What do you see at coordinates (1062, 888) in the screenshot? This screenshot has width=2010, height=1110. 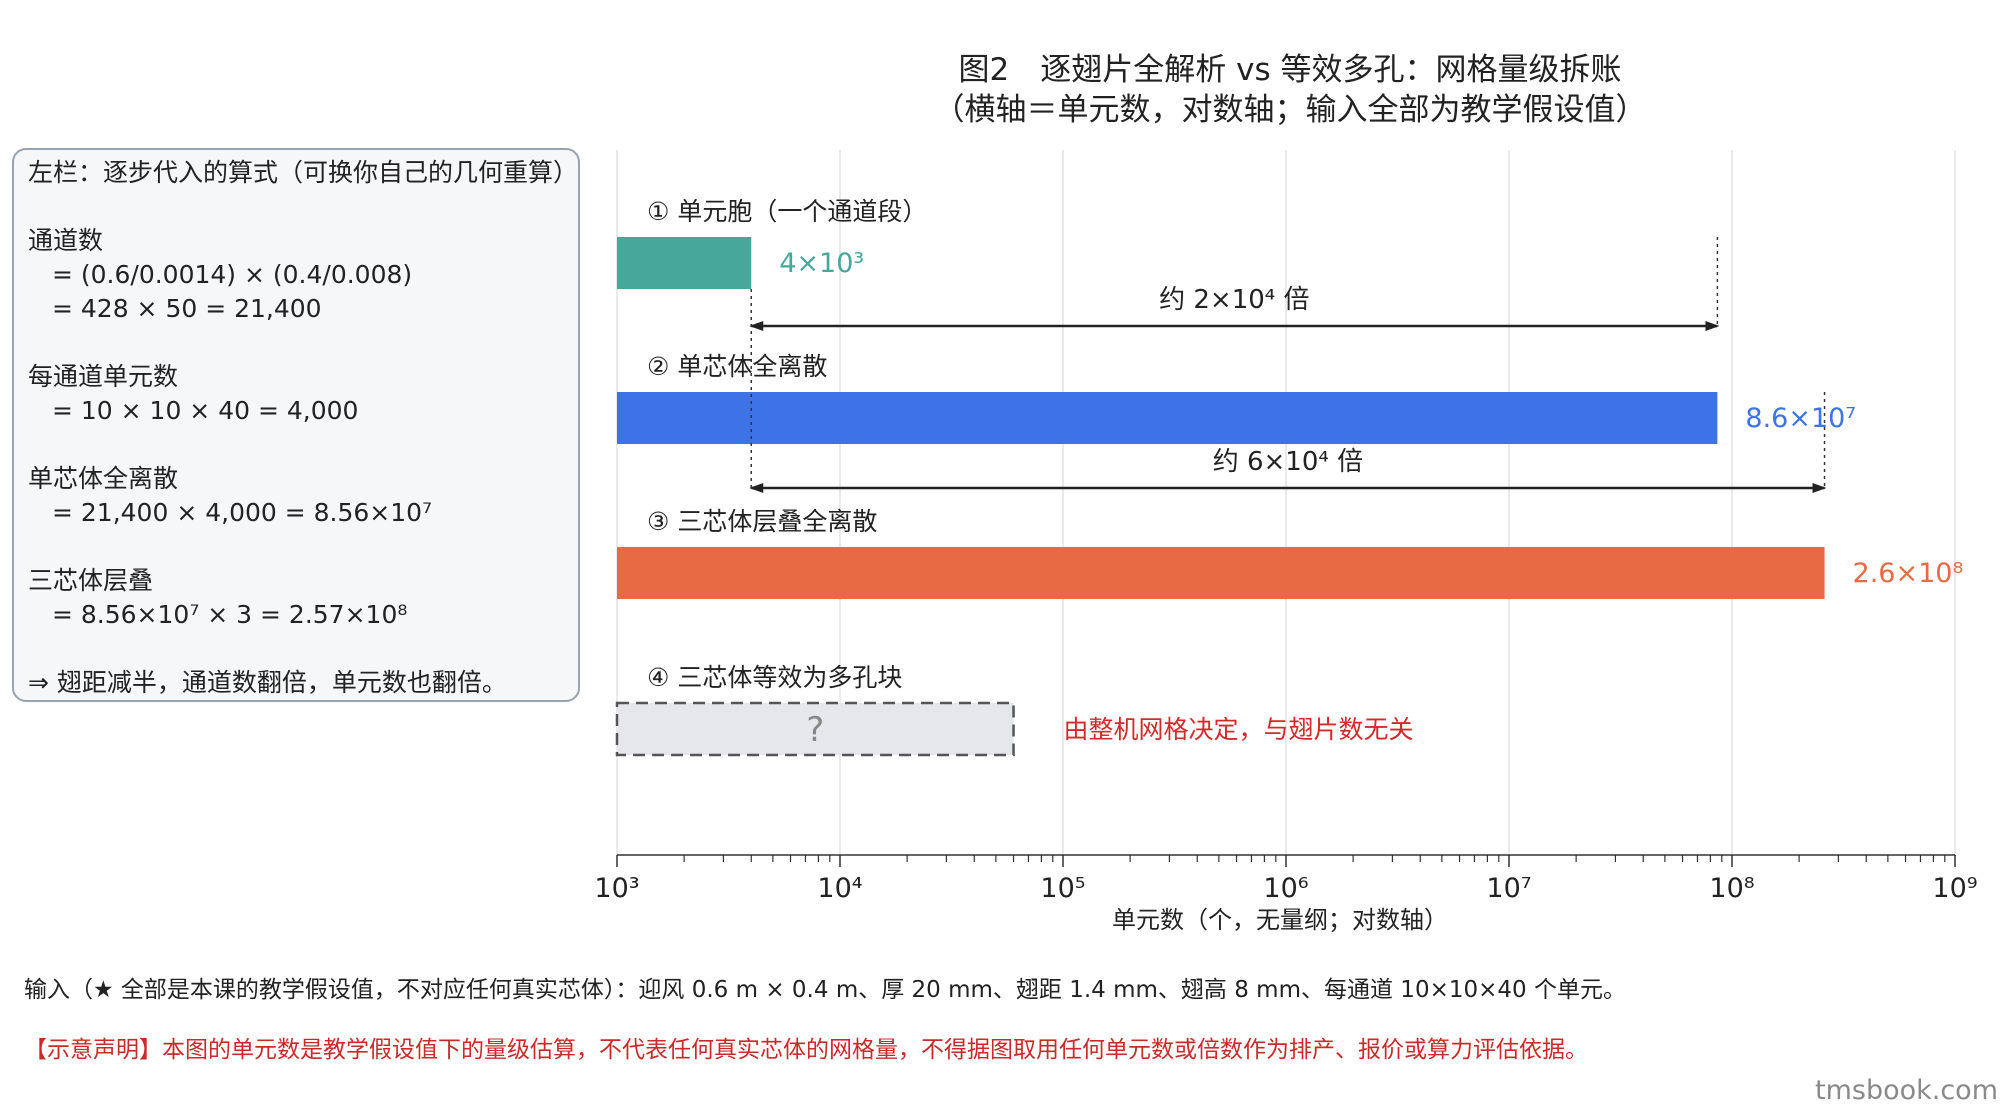 I see `x-tick-label: 10⁵` at bounding box center [1062, 888].